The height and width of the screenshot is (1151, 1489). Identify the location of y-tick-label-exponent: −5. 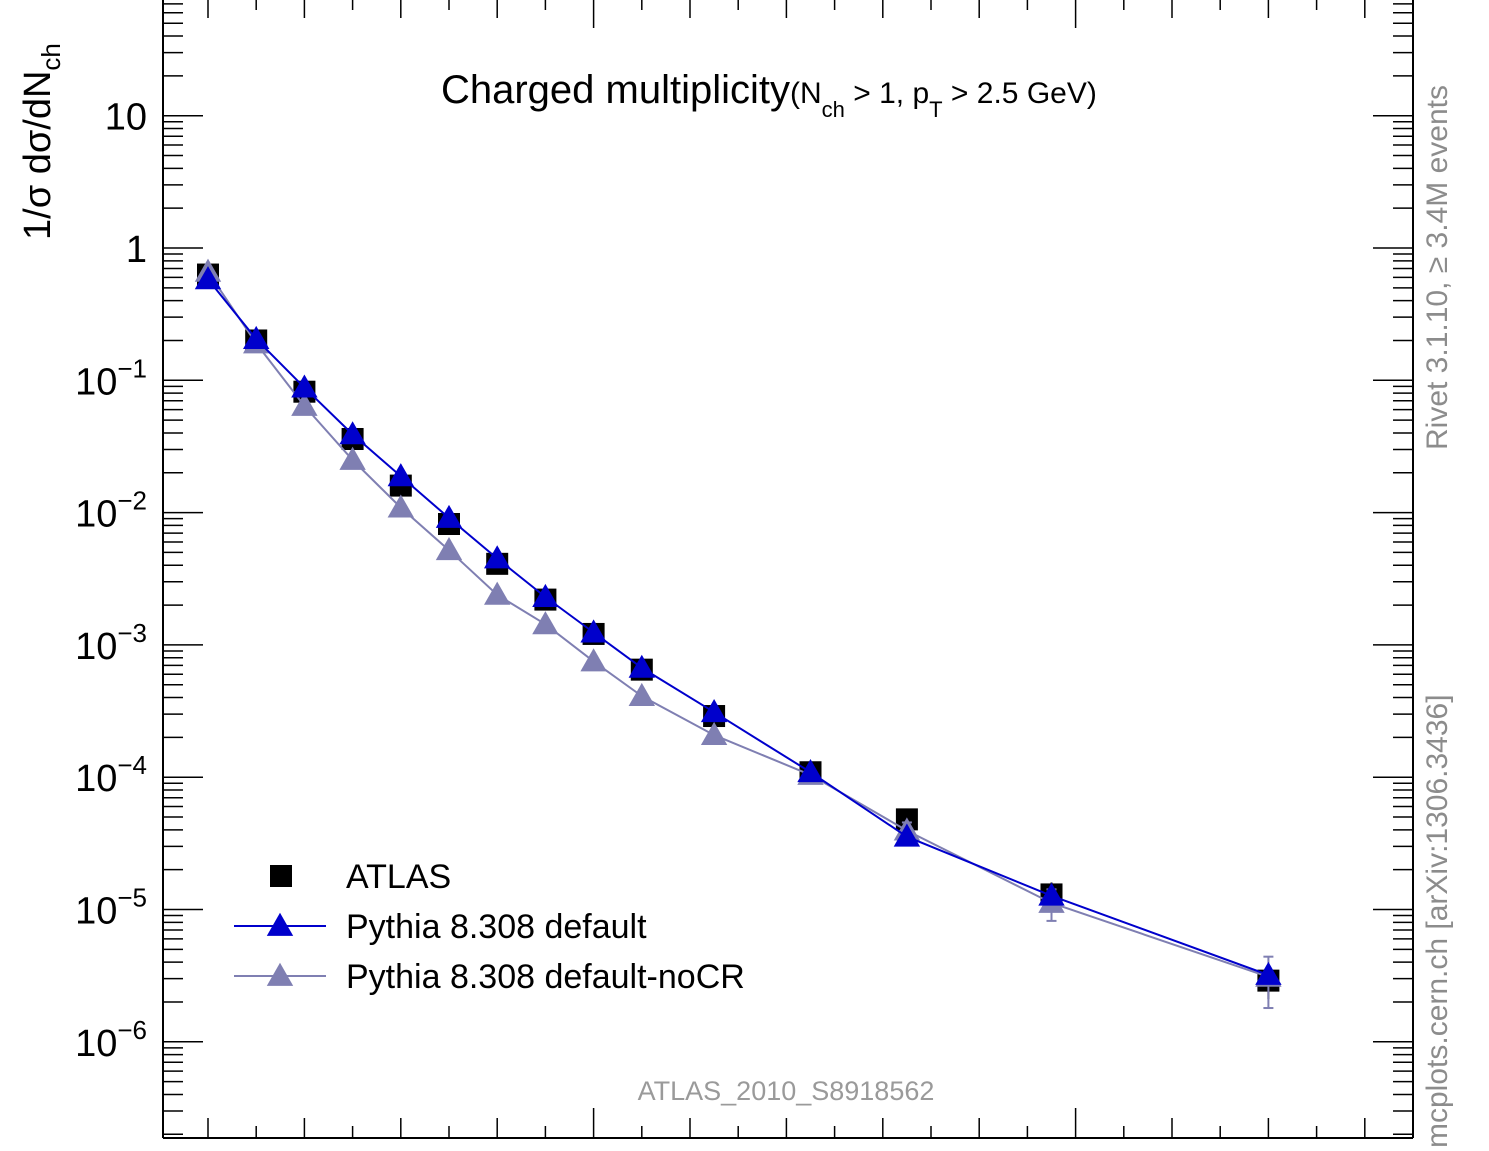
(132, 898).